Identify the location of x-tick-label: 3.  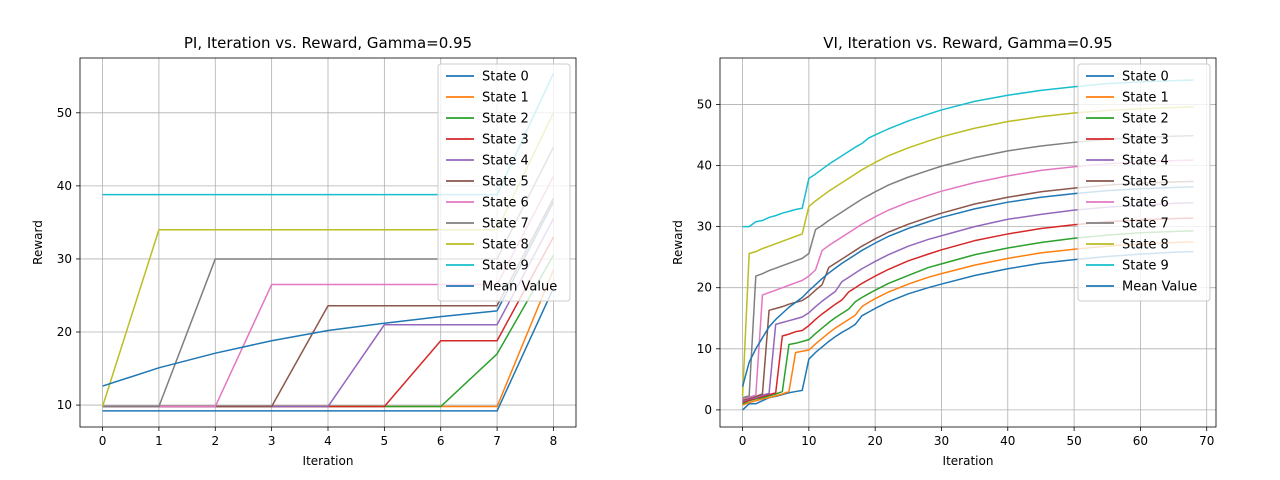
(272, 441).